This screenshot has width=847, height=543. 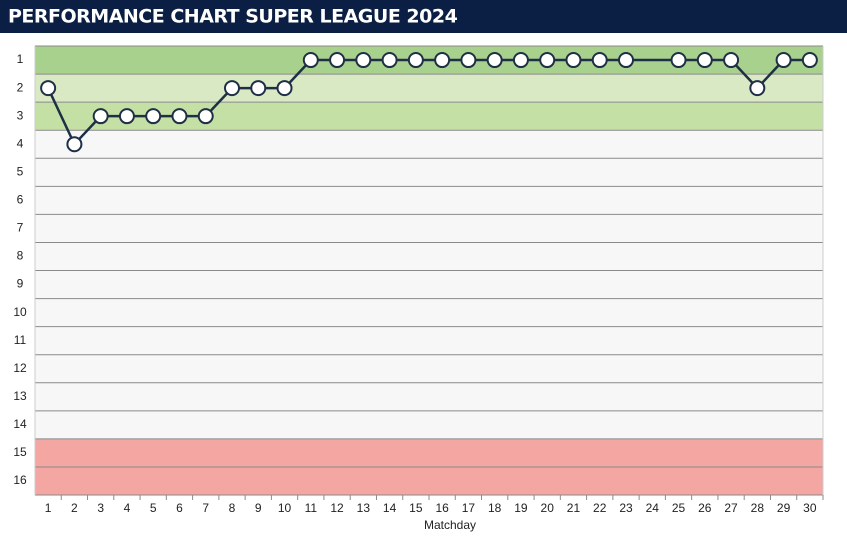 I want to click on x-tick-label: 15, so click(x=416, y=508).